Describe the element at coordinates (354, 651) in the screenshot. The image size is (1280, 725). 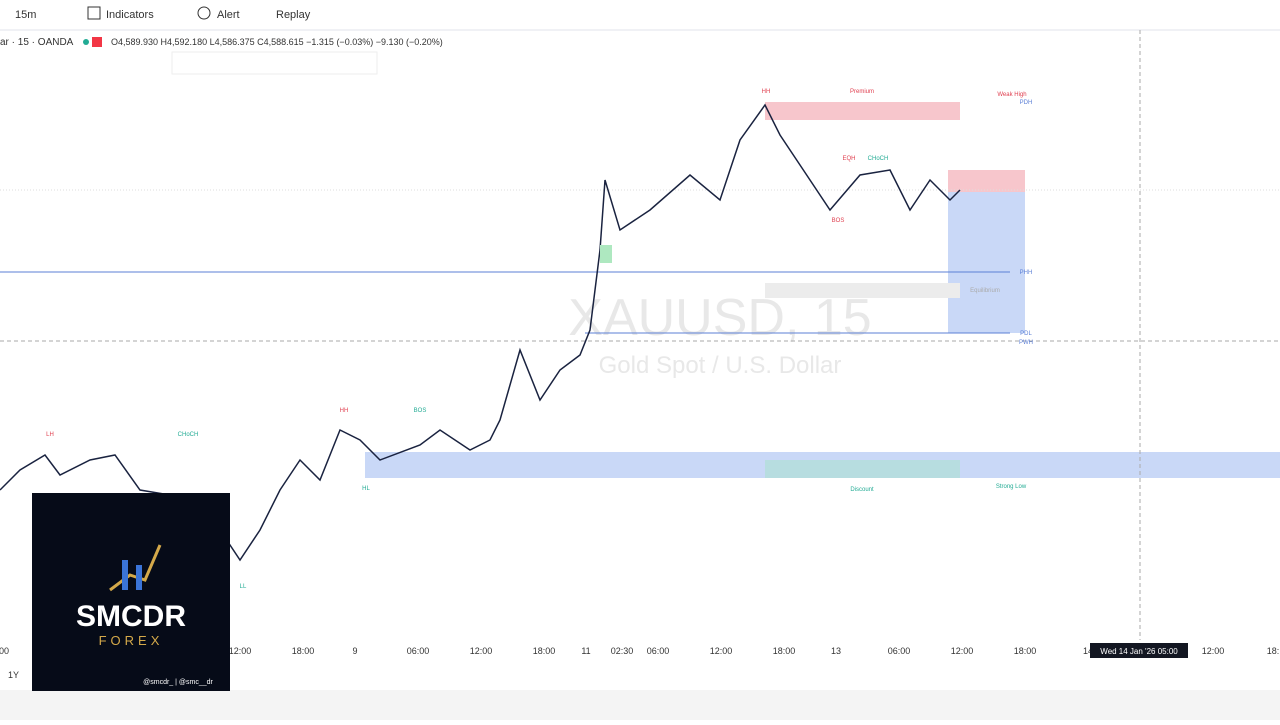
I see `time-label: 9` at that location.